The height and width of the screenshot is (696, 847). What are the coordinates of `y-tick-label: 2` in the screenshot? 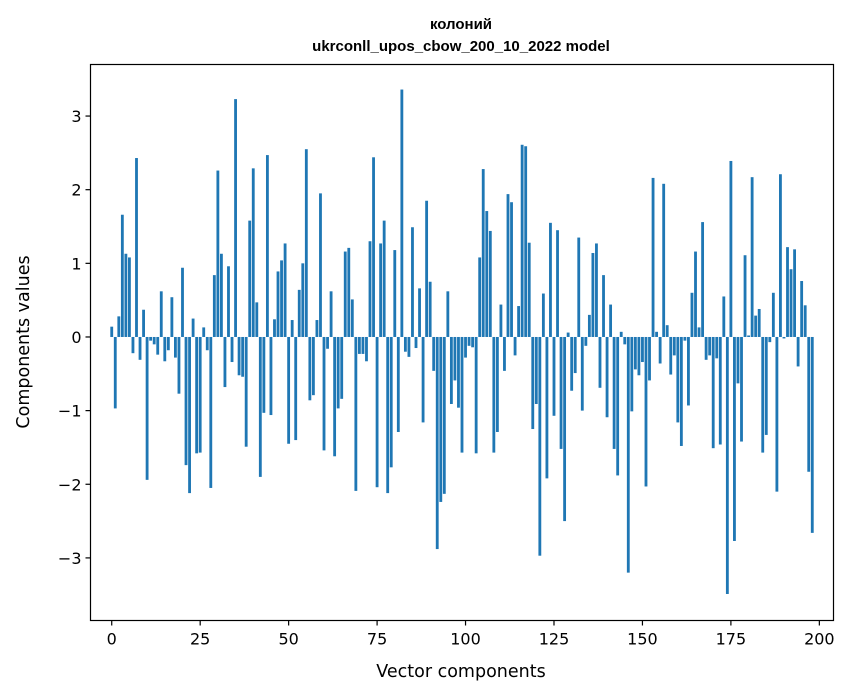 It's located at (76, 190).